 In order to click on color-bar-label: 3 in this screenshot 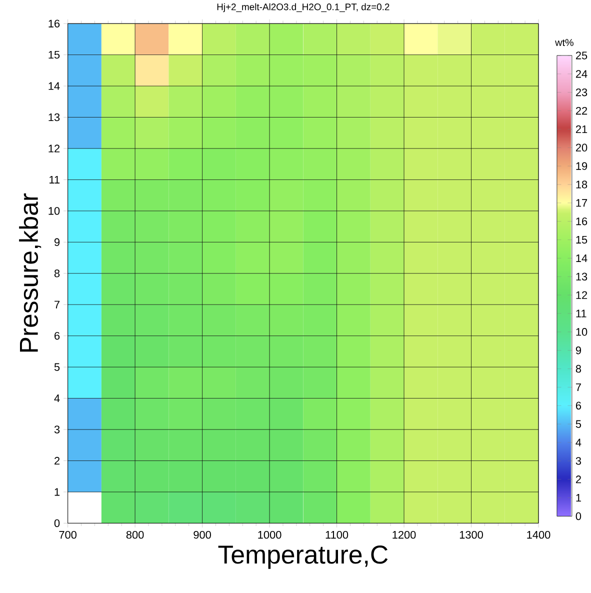, I will do `click(578, 461)`.